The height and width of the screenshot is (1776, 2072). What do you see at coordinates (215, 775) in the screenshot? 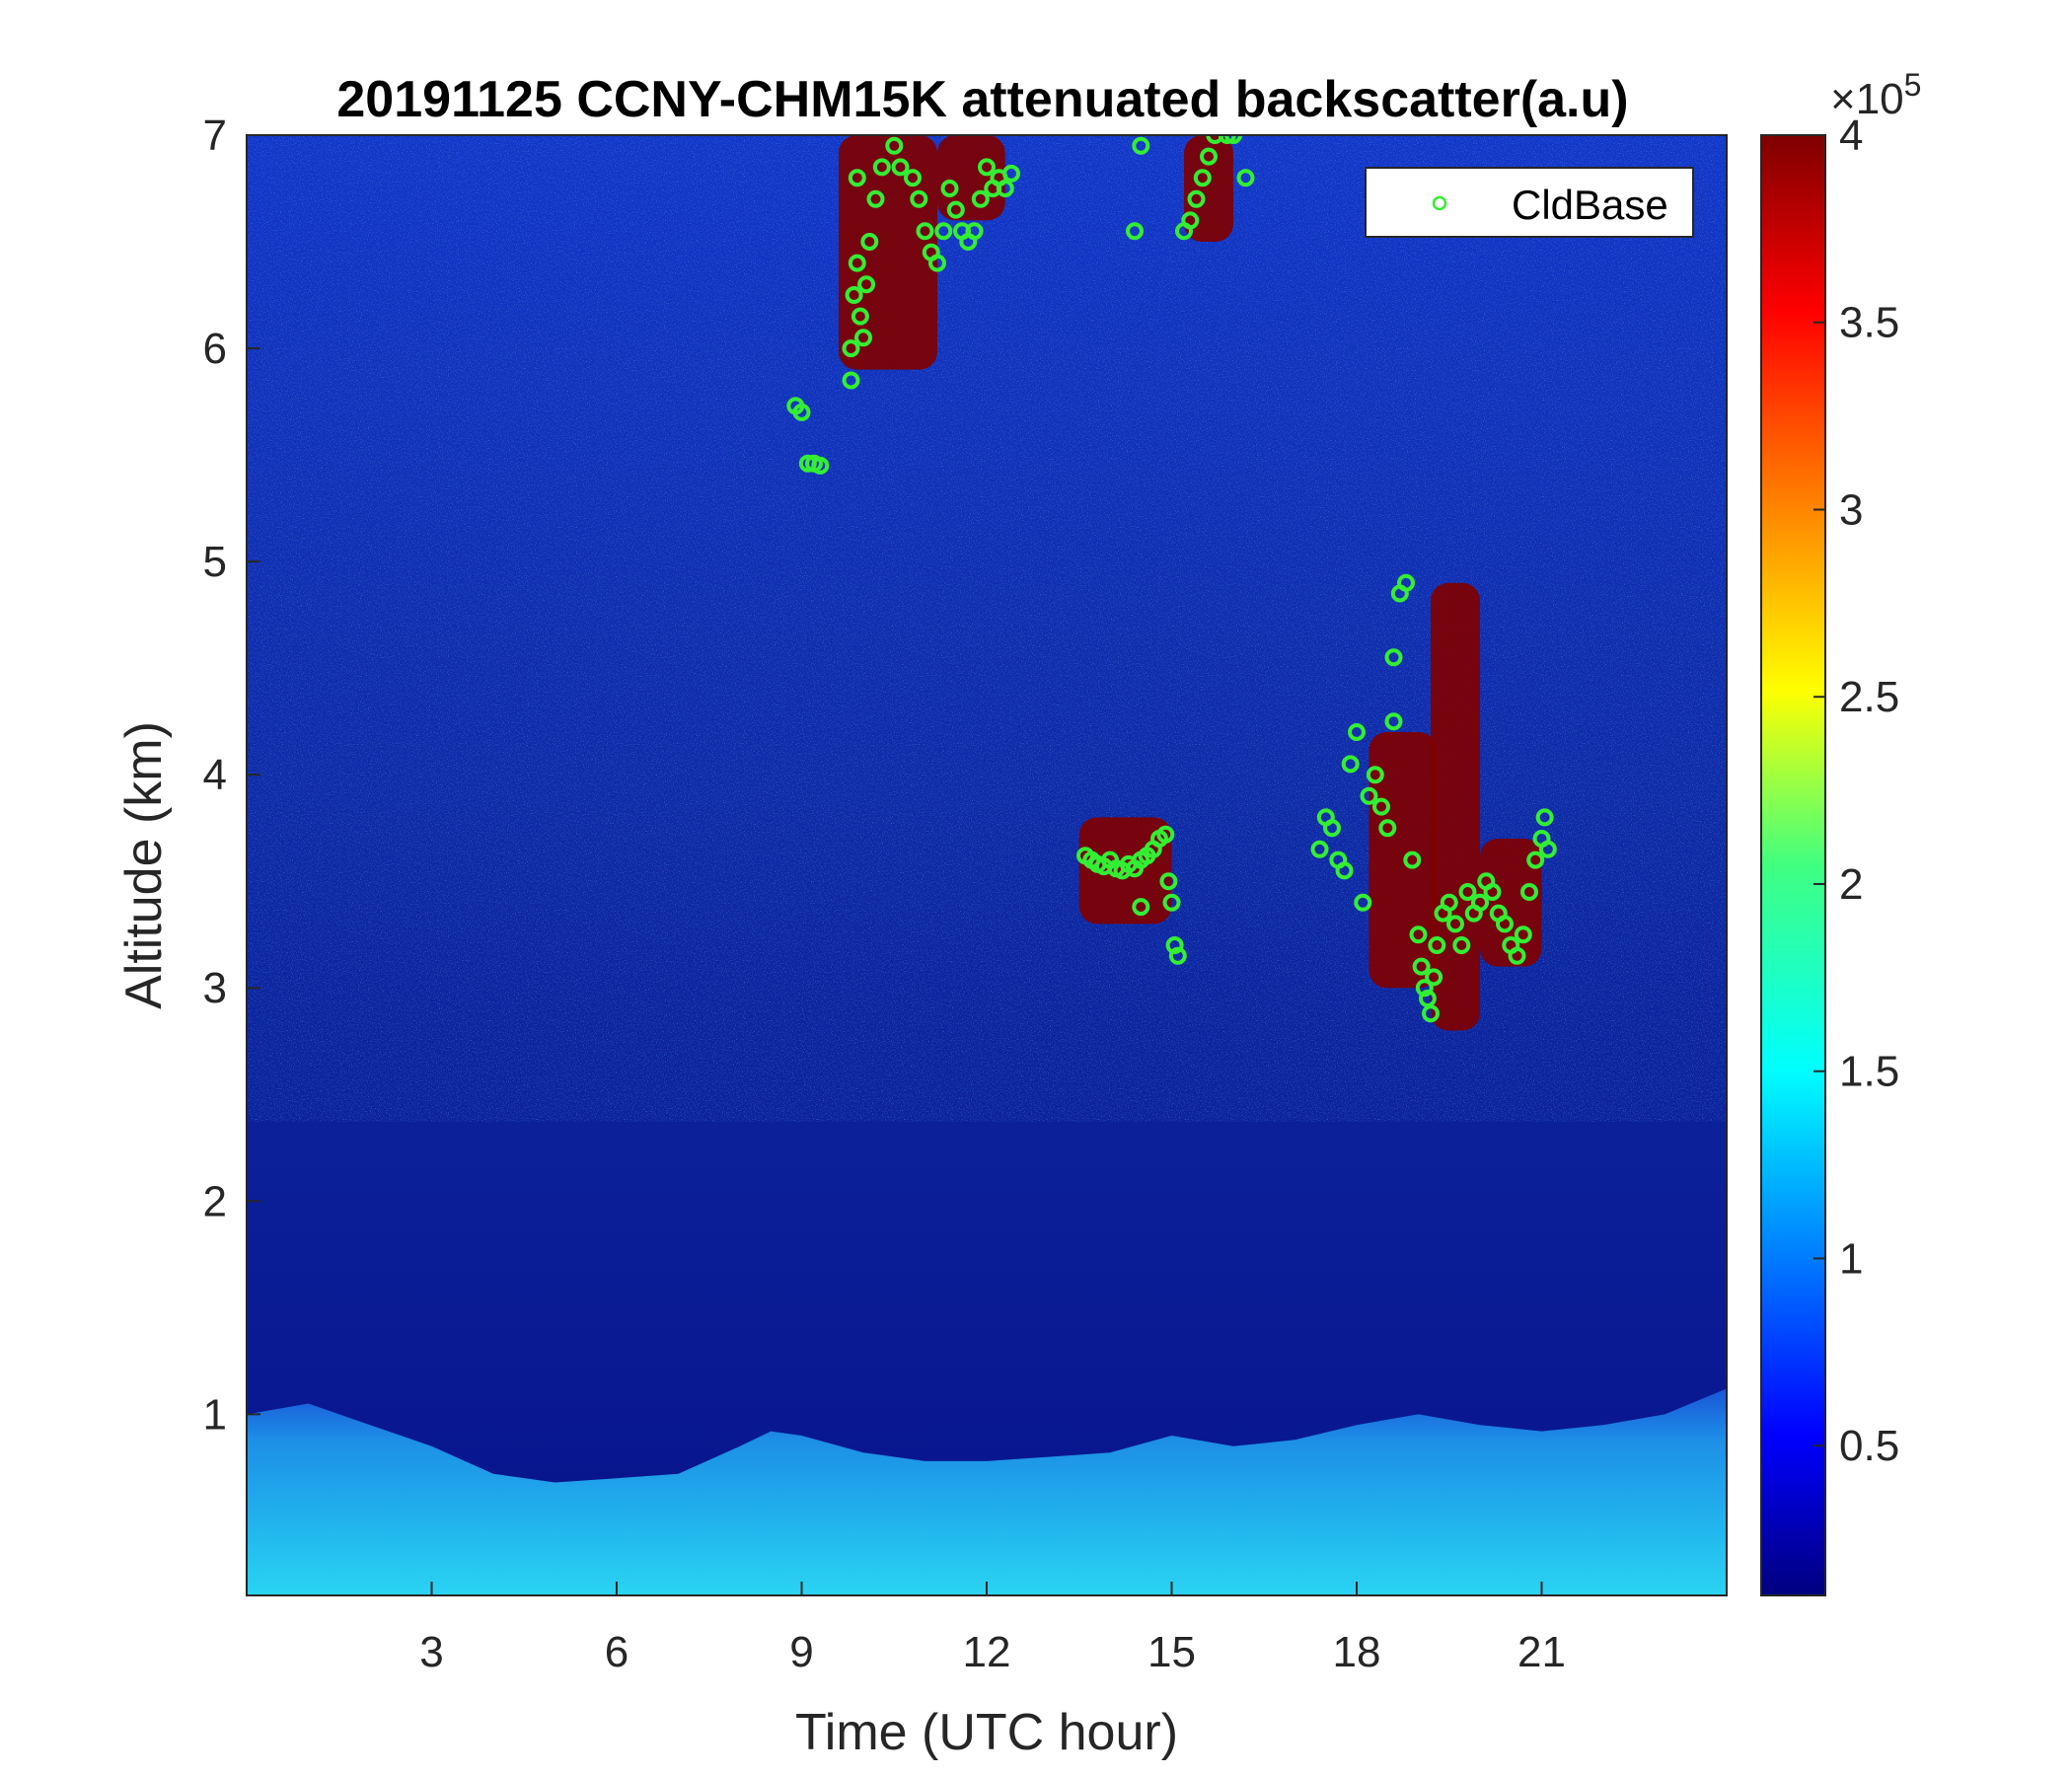
I see `y-tick-label: 4` at bounding box center [215, 775].